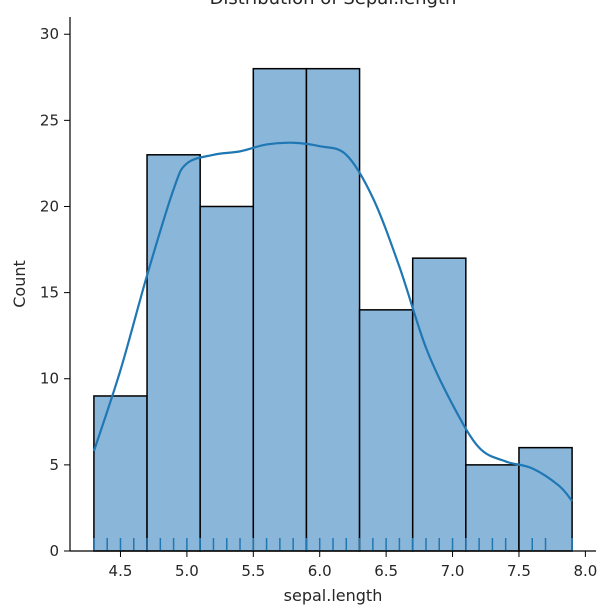 The height and width of the screenshot is (609, 612). Describe the element at coordinates (19, 284) in the screenshot. I see `y-axis-label: Count` at that location.